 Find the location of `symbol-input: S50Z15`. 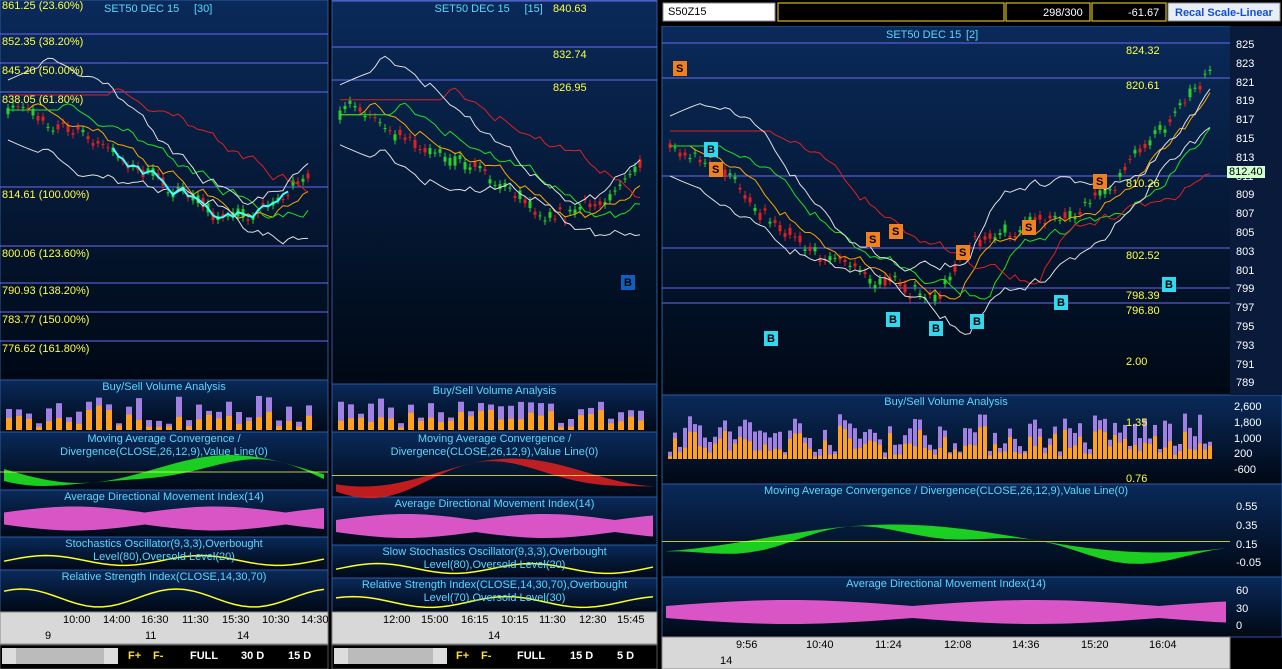

symbol-input: S50Z15 is located at coordinates (687, 12).